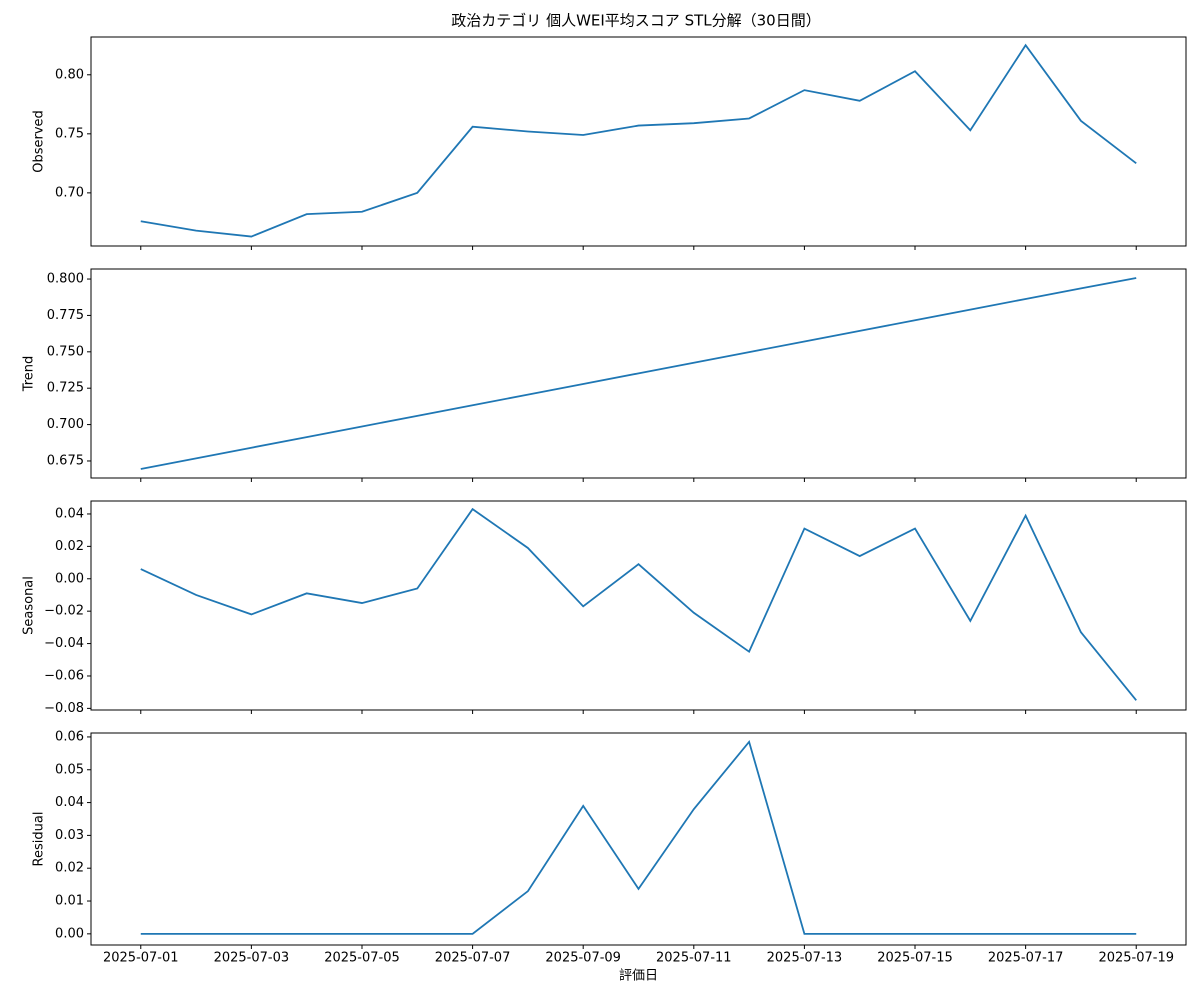  I want to click on y-tick-label: −0.04, so click(64, 643).